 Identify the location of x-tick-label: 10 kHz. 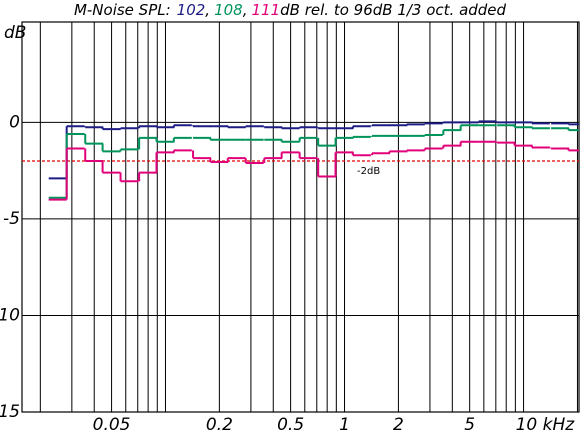
(546, 424).